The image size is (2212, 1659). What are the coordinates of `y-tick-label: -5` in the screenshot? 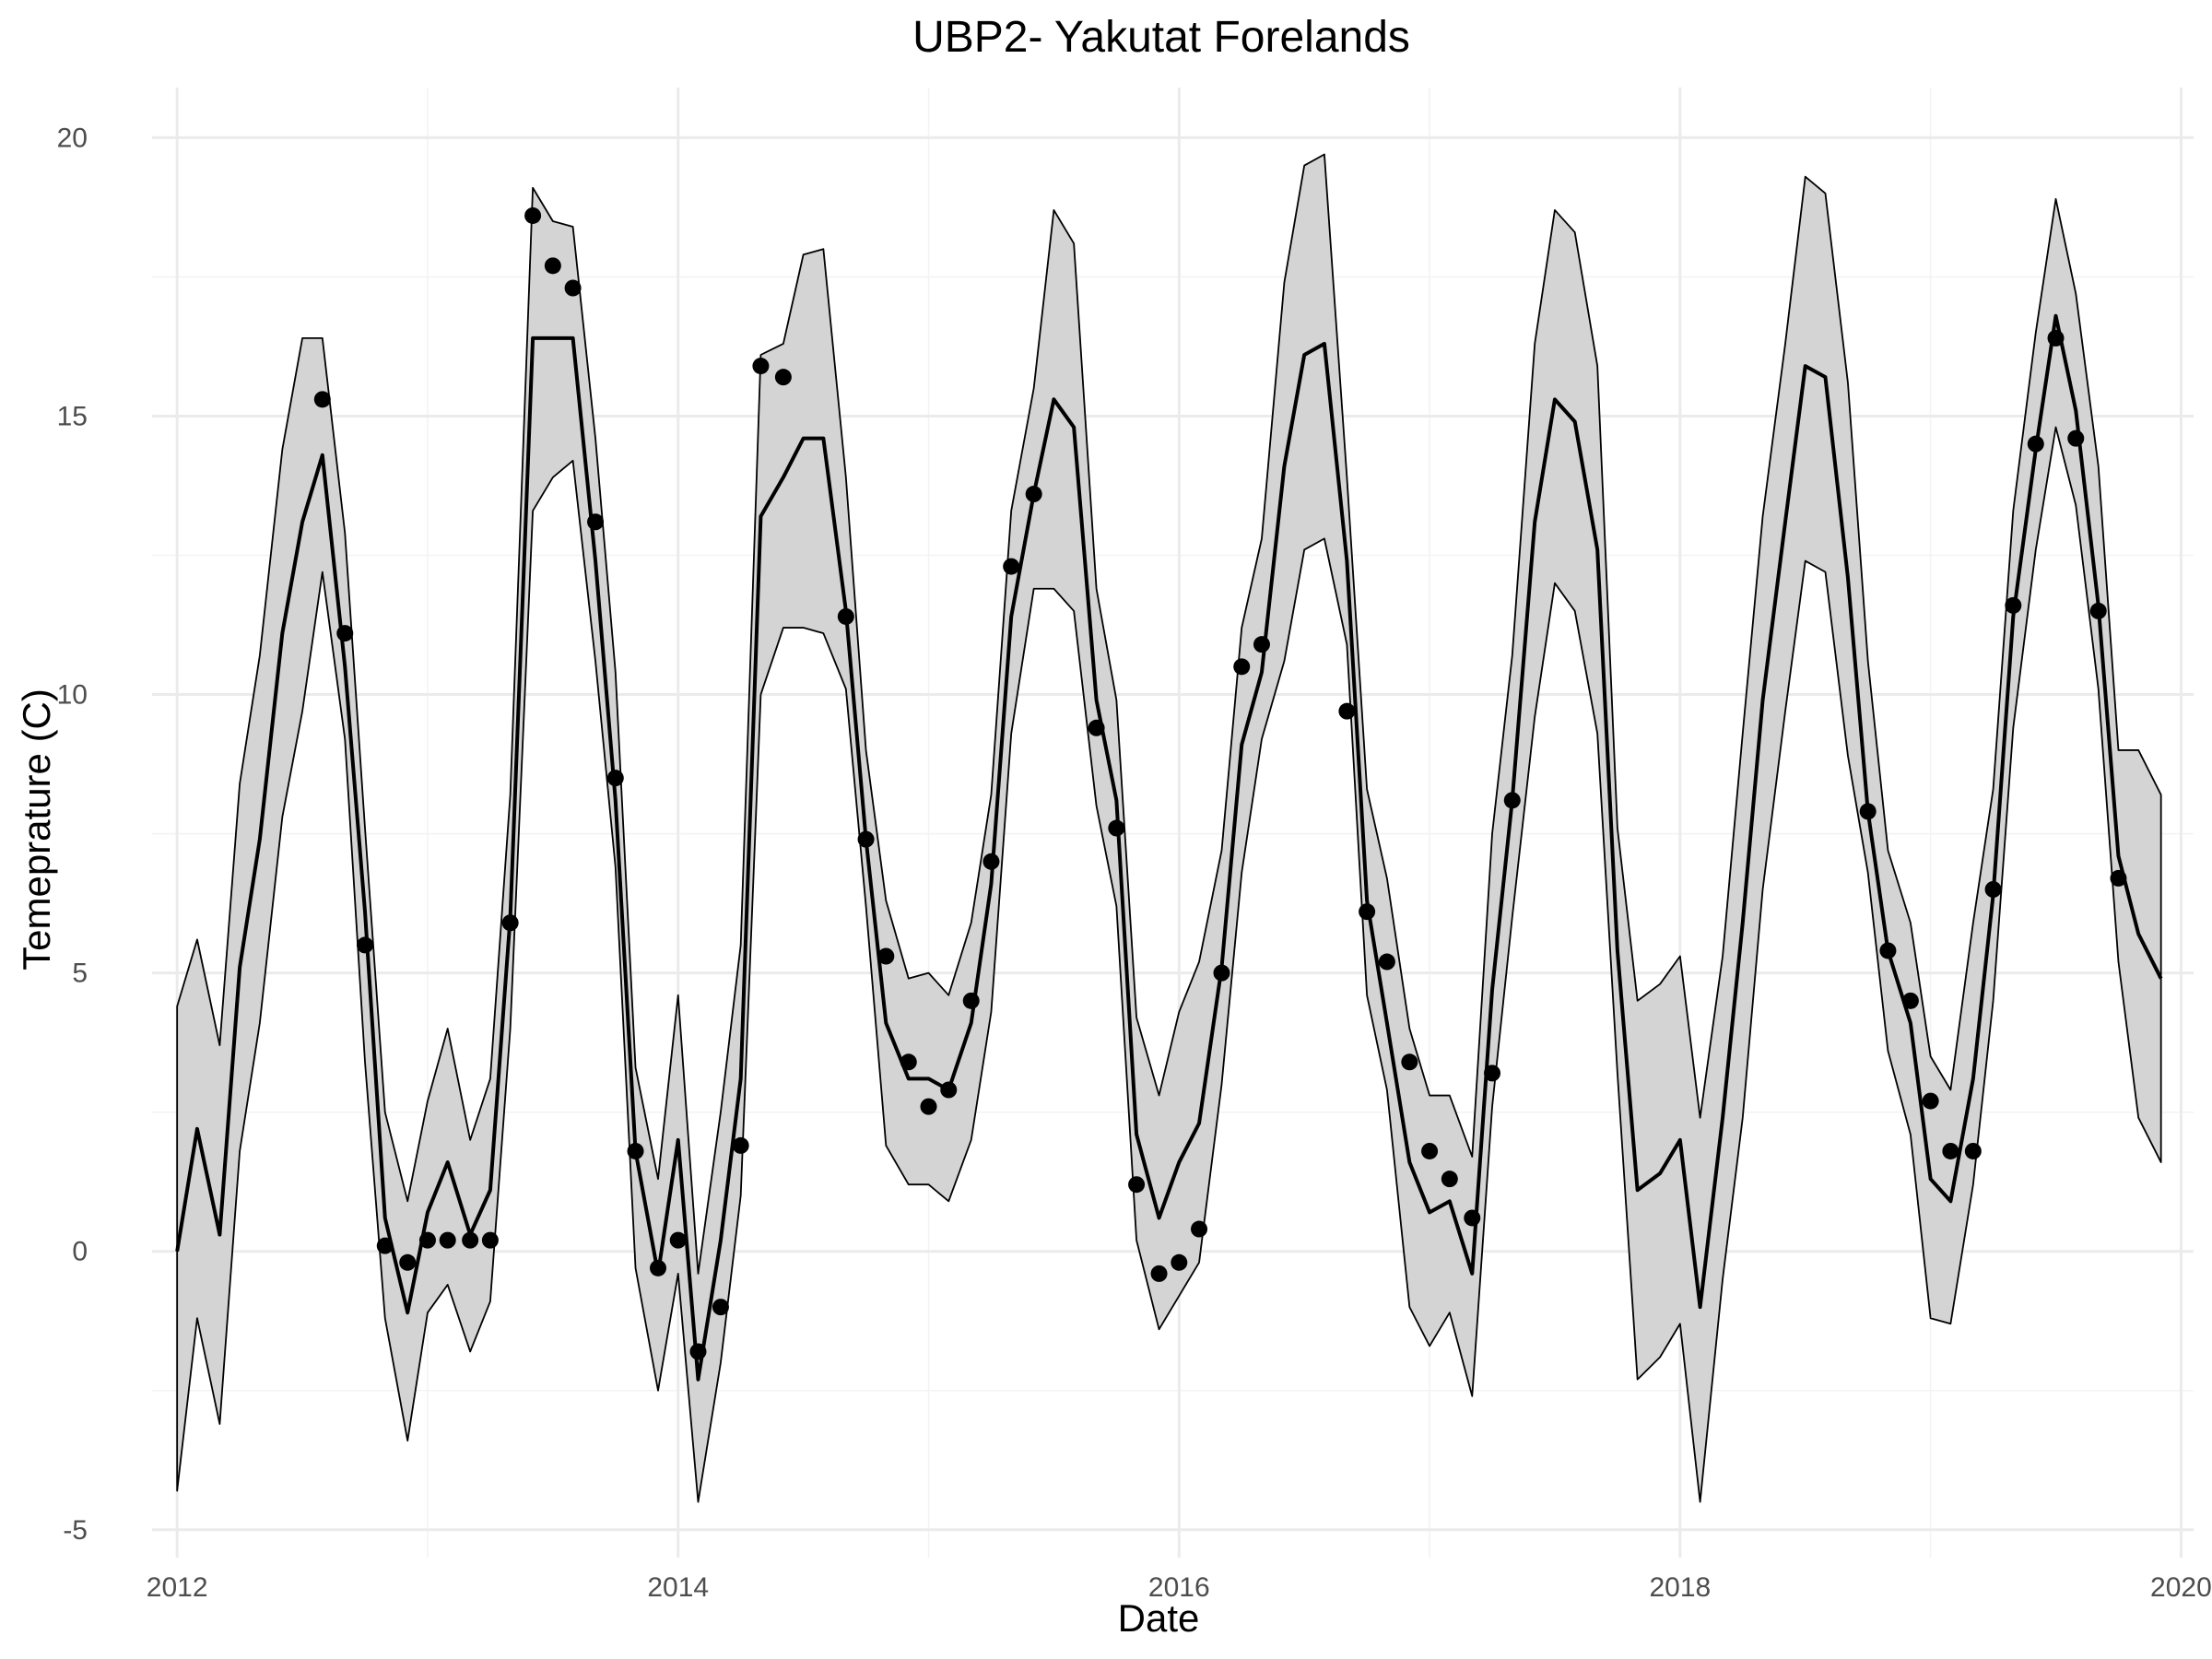 It's located at (75, 1530).